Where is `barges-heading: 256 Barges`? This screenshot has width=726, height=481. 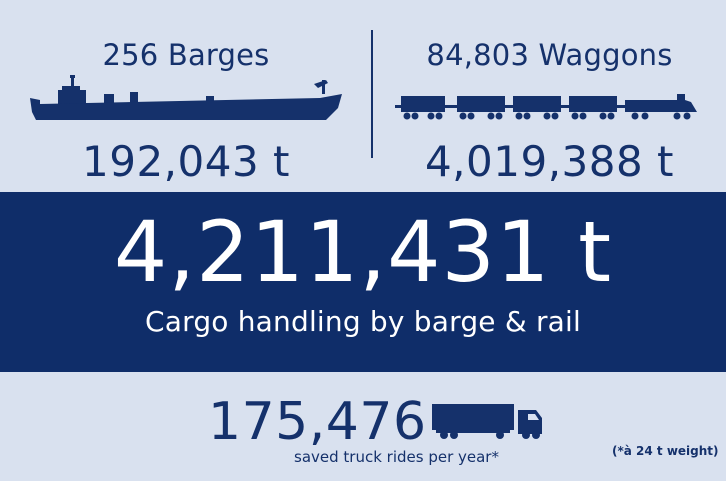
barges-heading: 256 Barges is located at coordinates (186, 55).